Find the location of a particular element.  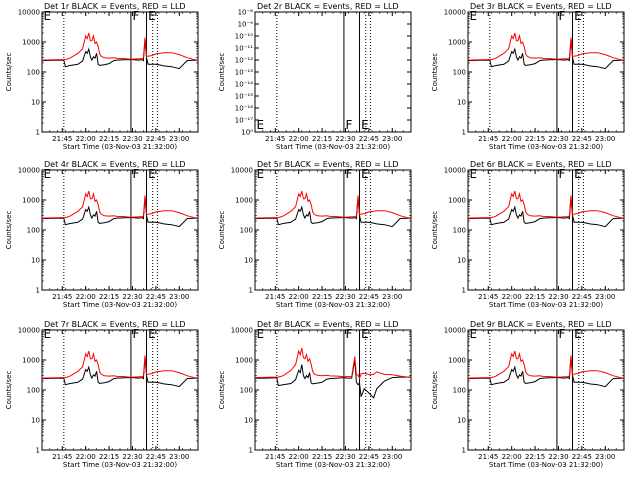

panel-title: Det 5r BLACK = Events, RED = LLD is located at coordinates (328, 164).